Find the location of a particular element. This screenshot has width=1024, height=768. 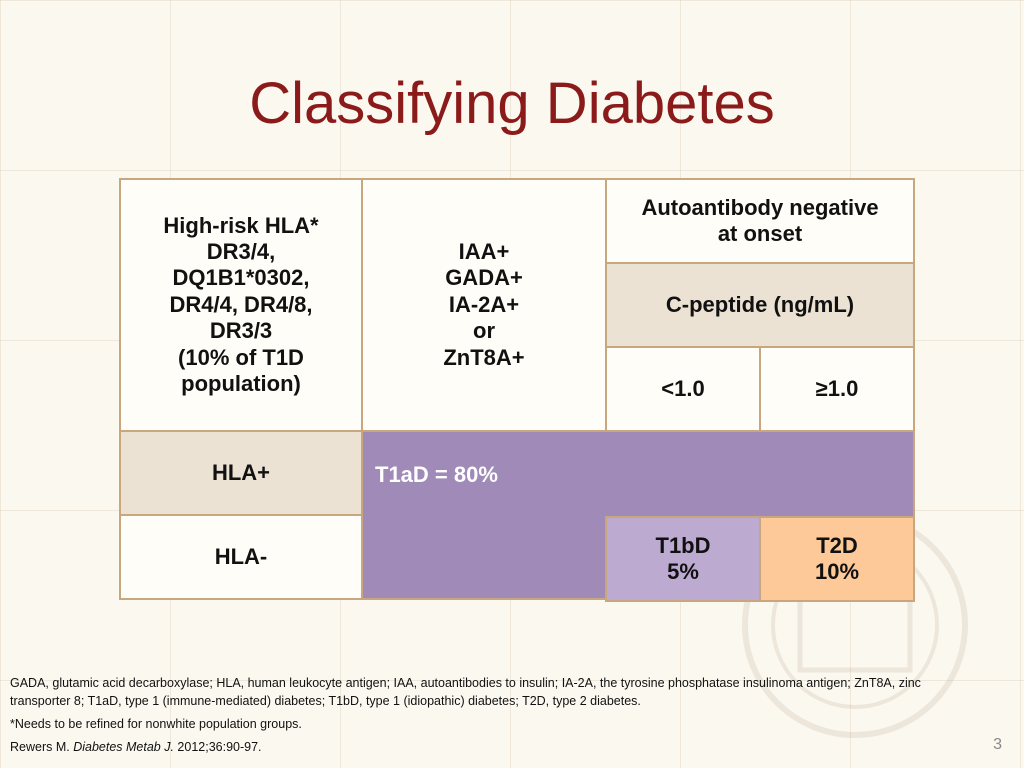

hla-header-line: (10% of T1D is located at coordinates (241, 357).